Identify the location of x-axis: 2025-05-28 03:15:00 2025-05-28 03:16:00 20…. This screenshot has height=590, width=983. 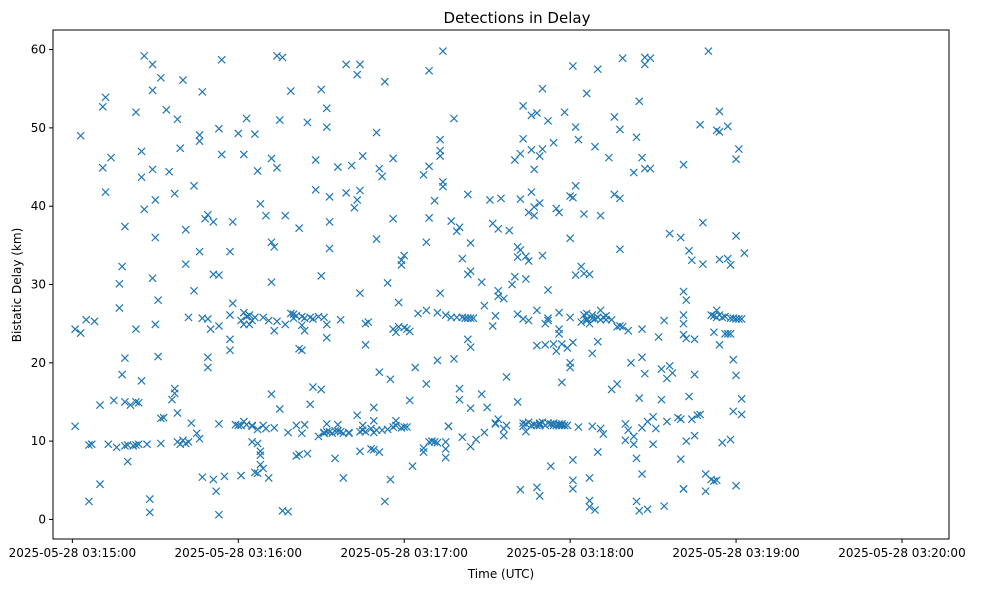
(487, 549).